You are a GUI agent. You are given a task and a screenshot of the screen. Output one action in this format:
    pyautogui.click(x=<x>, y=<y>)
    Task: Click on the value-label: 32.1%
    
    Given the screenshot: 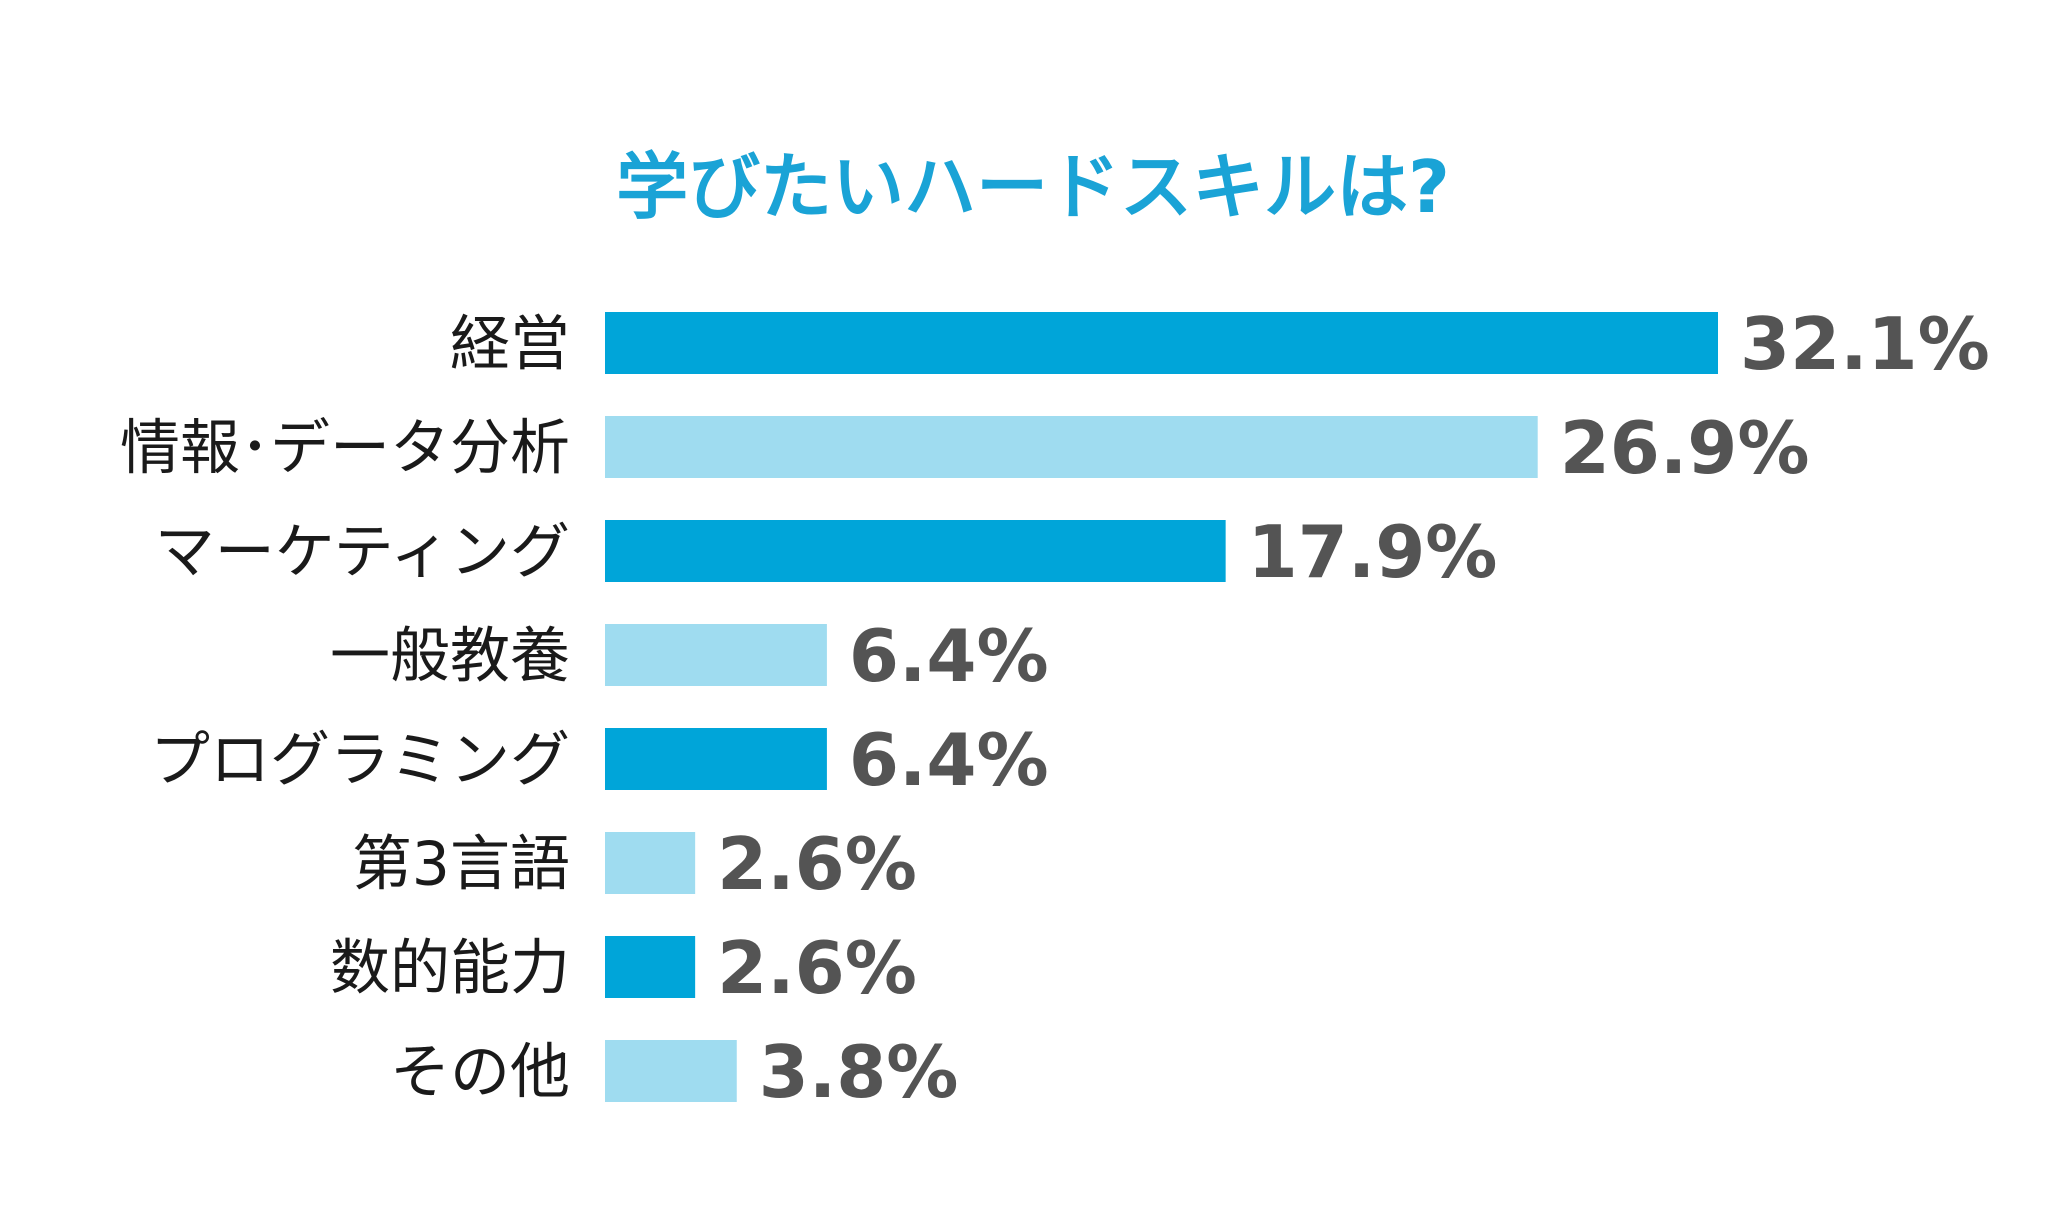 What is the action you would take?
    pyautogui.click(x=1865, y=344)
    